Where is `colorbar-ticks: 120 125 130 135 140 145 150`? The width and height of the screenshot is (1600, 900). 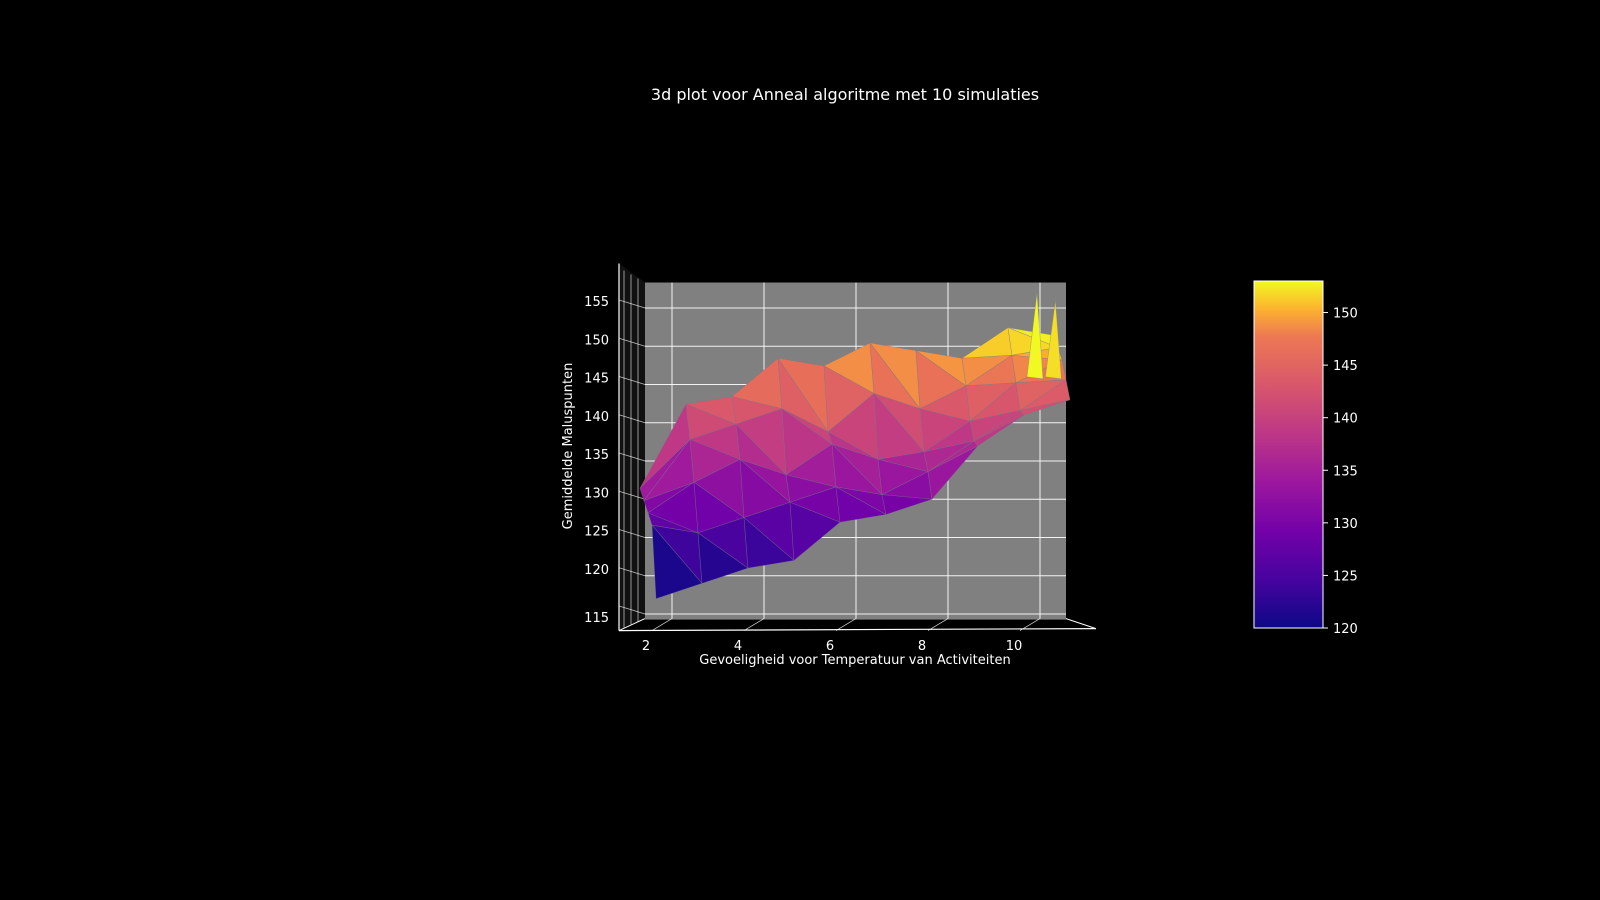 colorbar-ticks: 120 125 130 135 140 145 150 is located at coordinates (1340, 472).